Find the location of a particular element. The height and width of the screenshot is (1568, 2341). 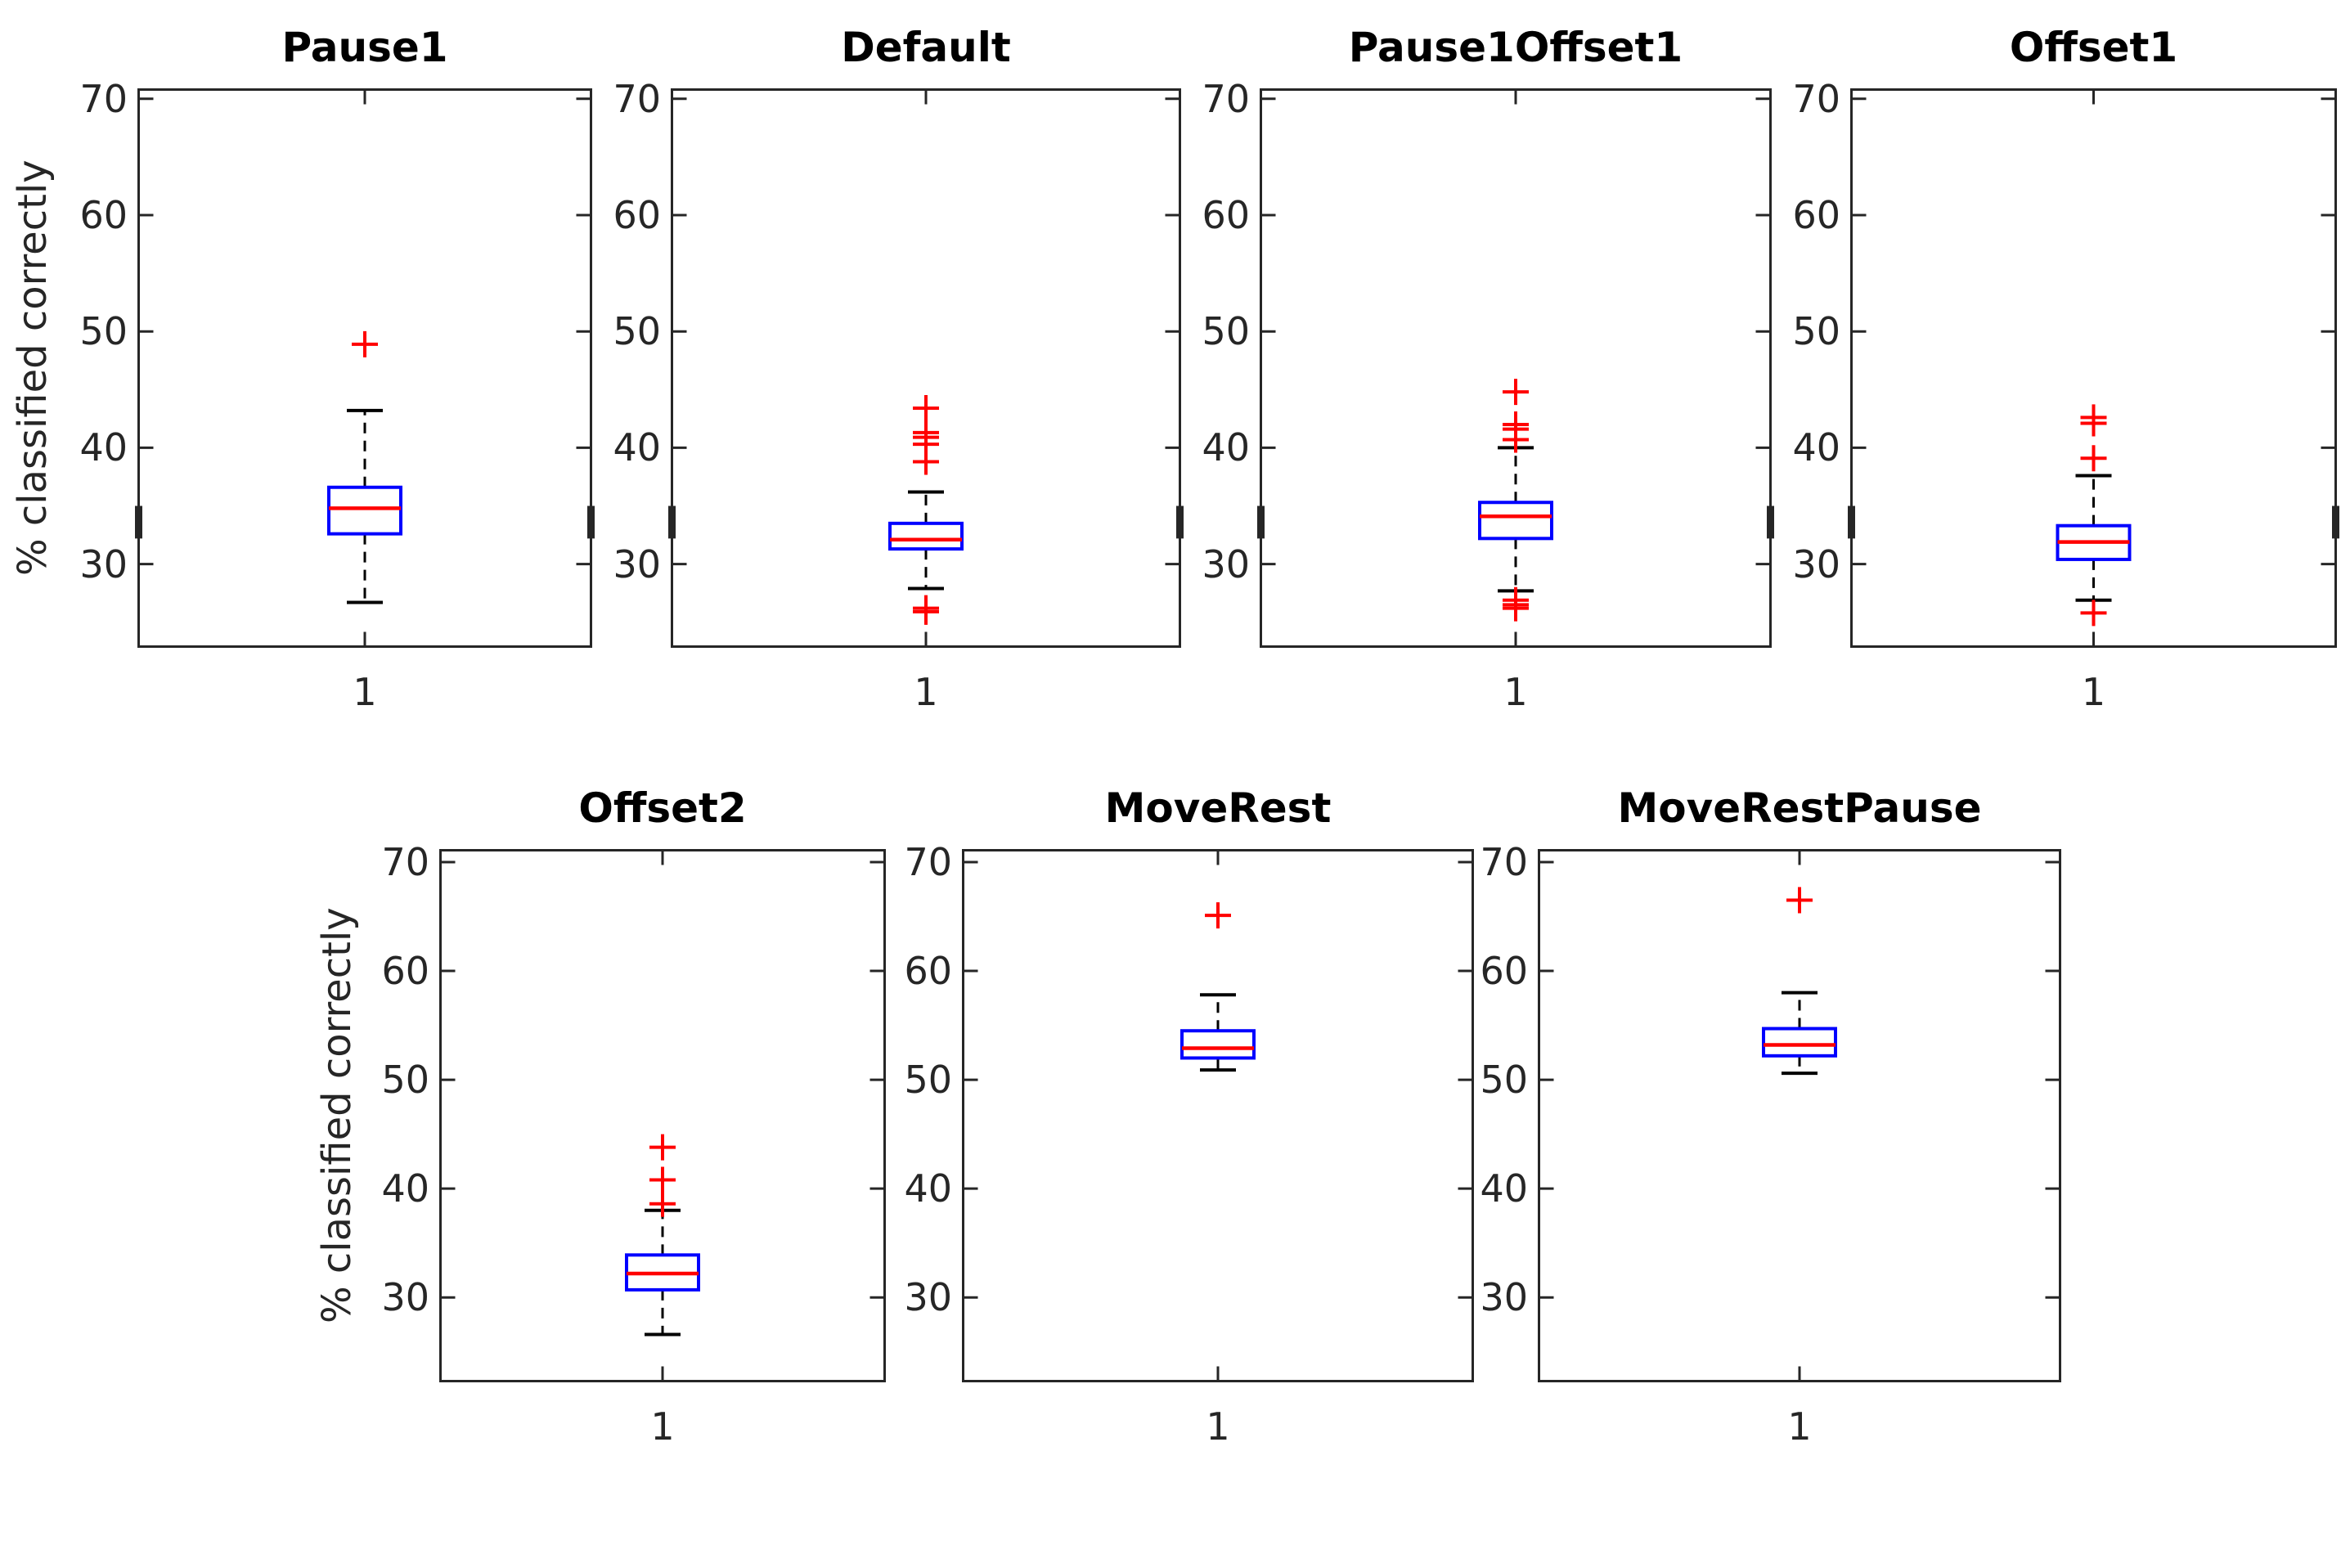

boxplot-canvas-moverestpause is located at coordinates (1799, 1115).